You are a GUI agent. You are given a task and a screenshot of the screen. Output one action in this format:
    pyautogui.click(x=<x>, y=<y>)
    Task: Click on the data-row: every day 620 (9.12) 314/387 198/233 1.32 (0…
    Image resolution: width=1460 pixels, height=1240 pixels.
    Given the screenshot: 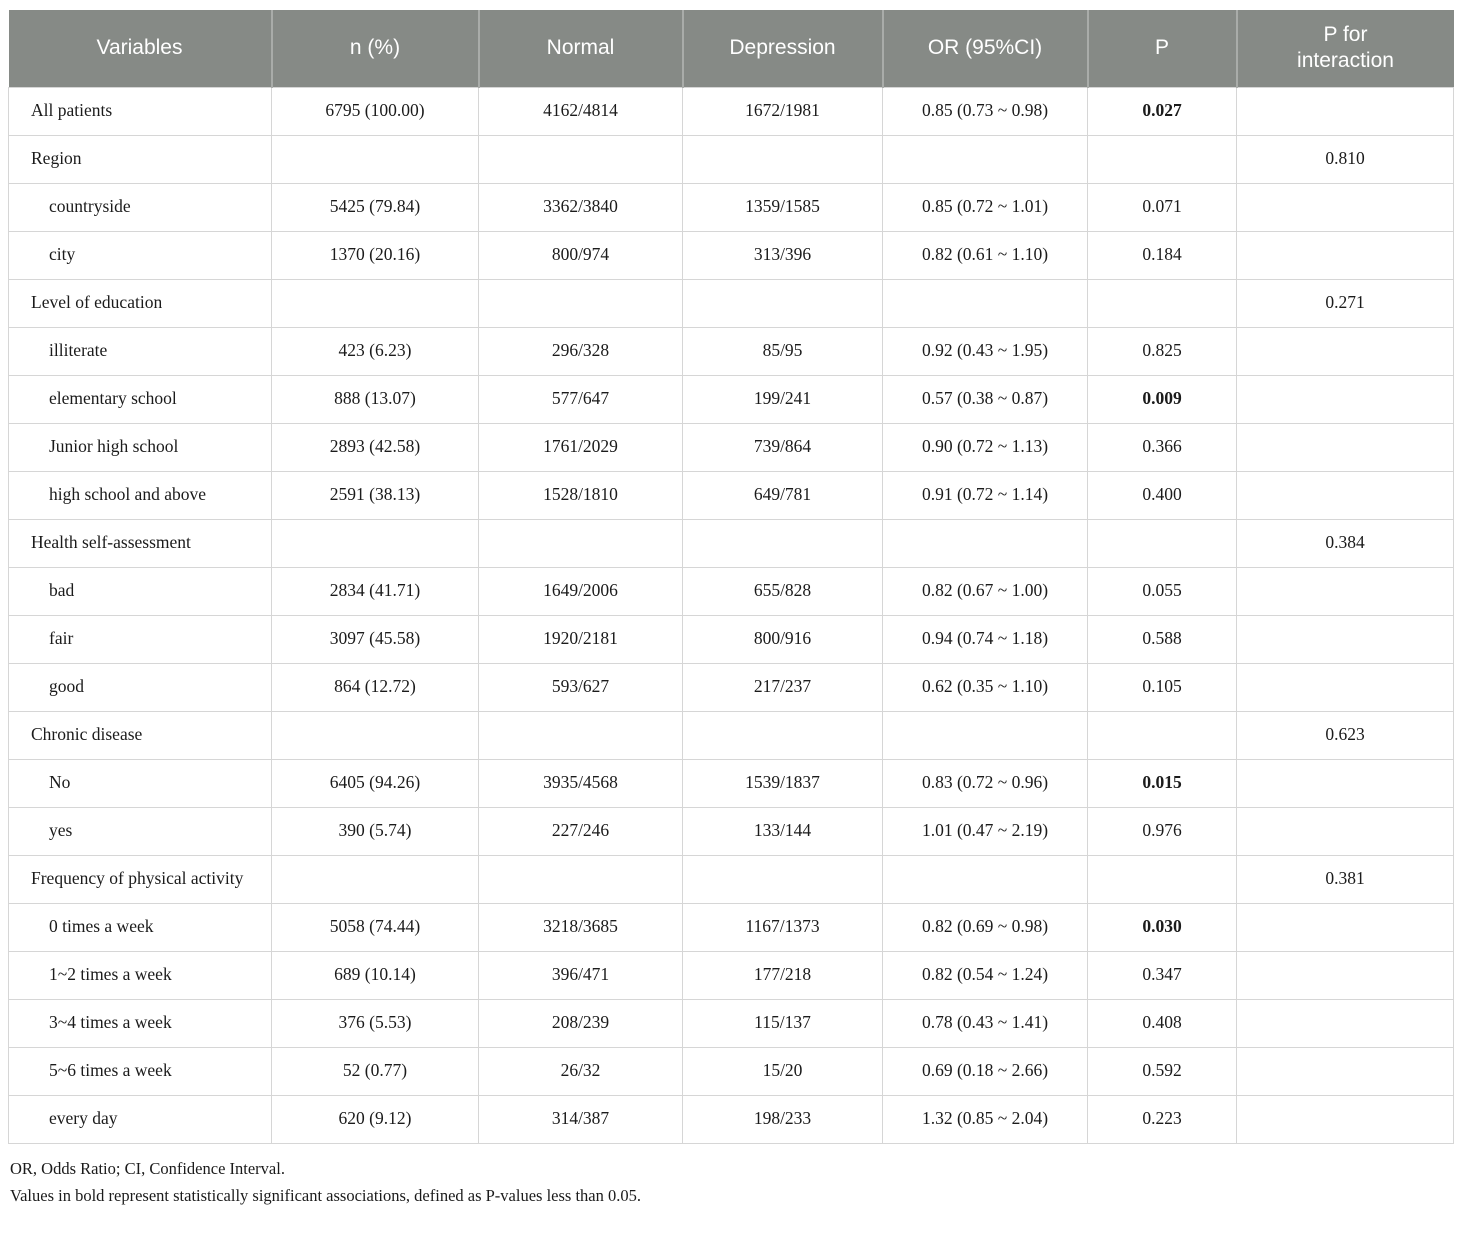 What is the action you would take?
    pyautogui.click(x=731, y=1119)
    